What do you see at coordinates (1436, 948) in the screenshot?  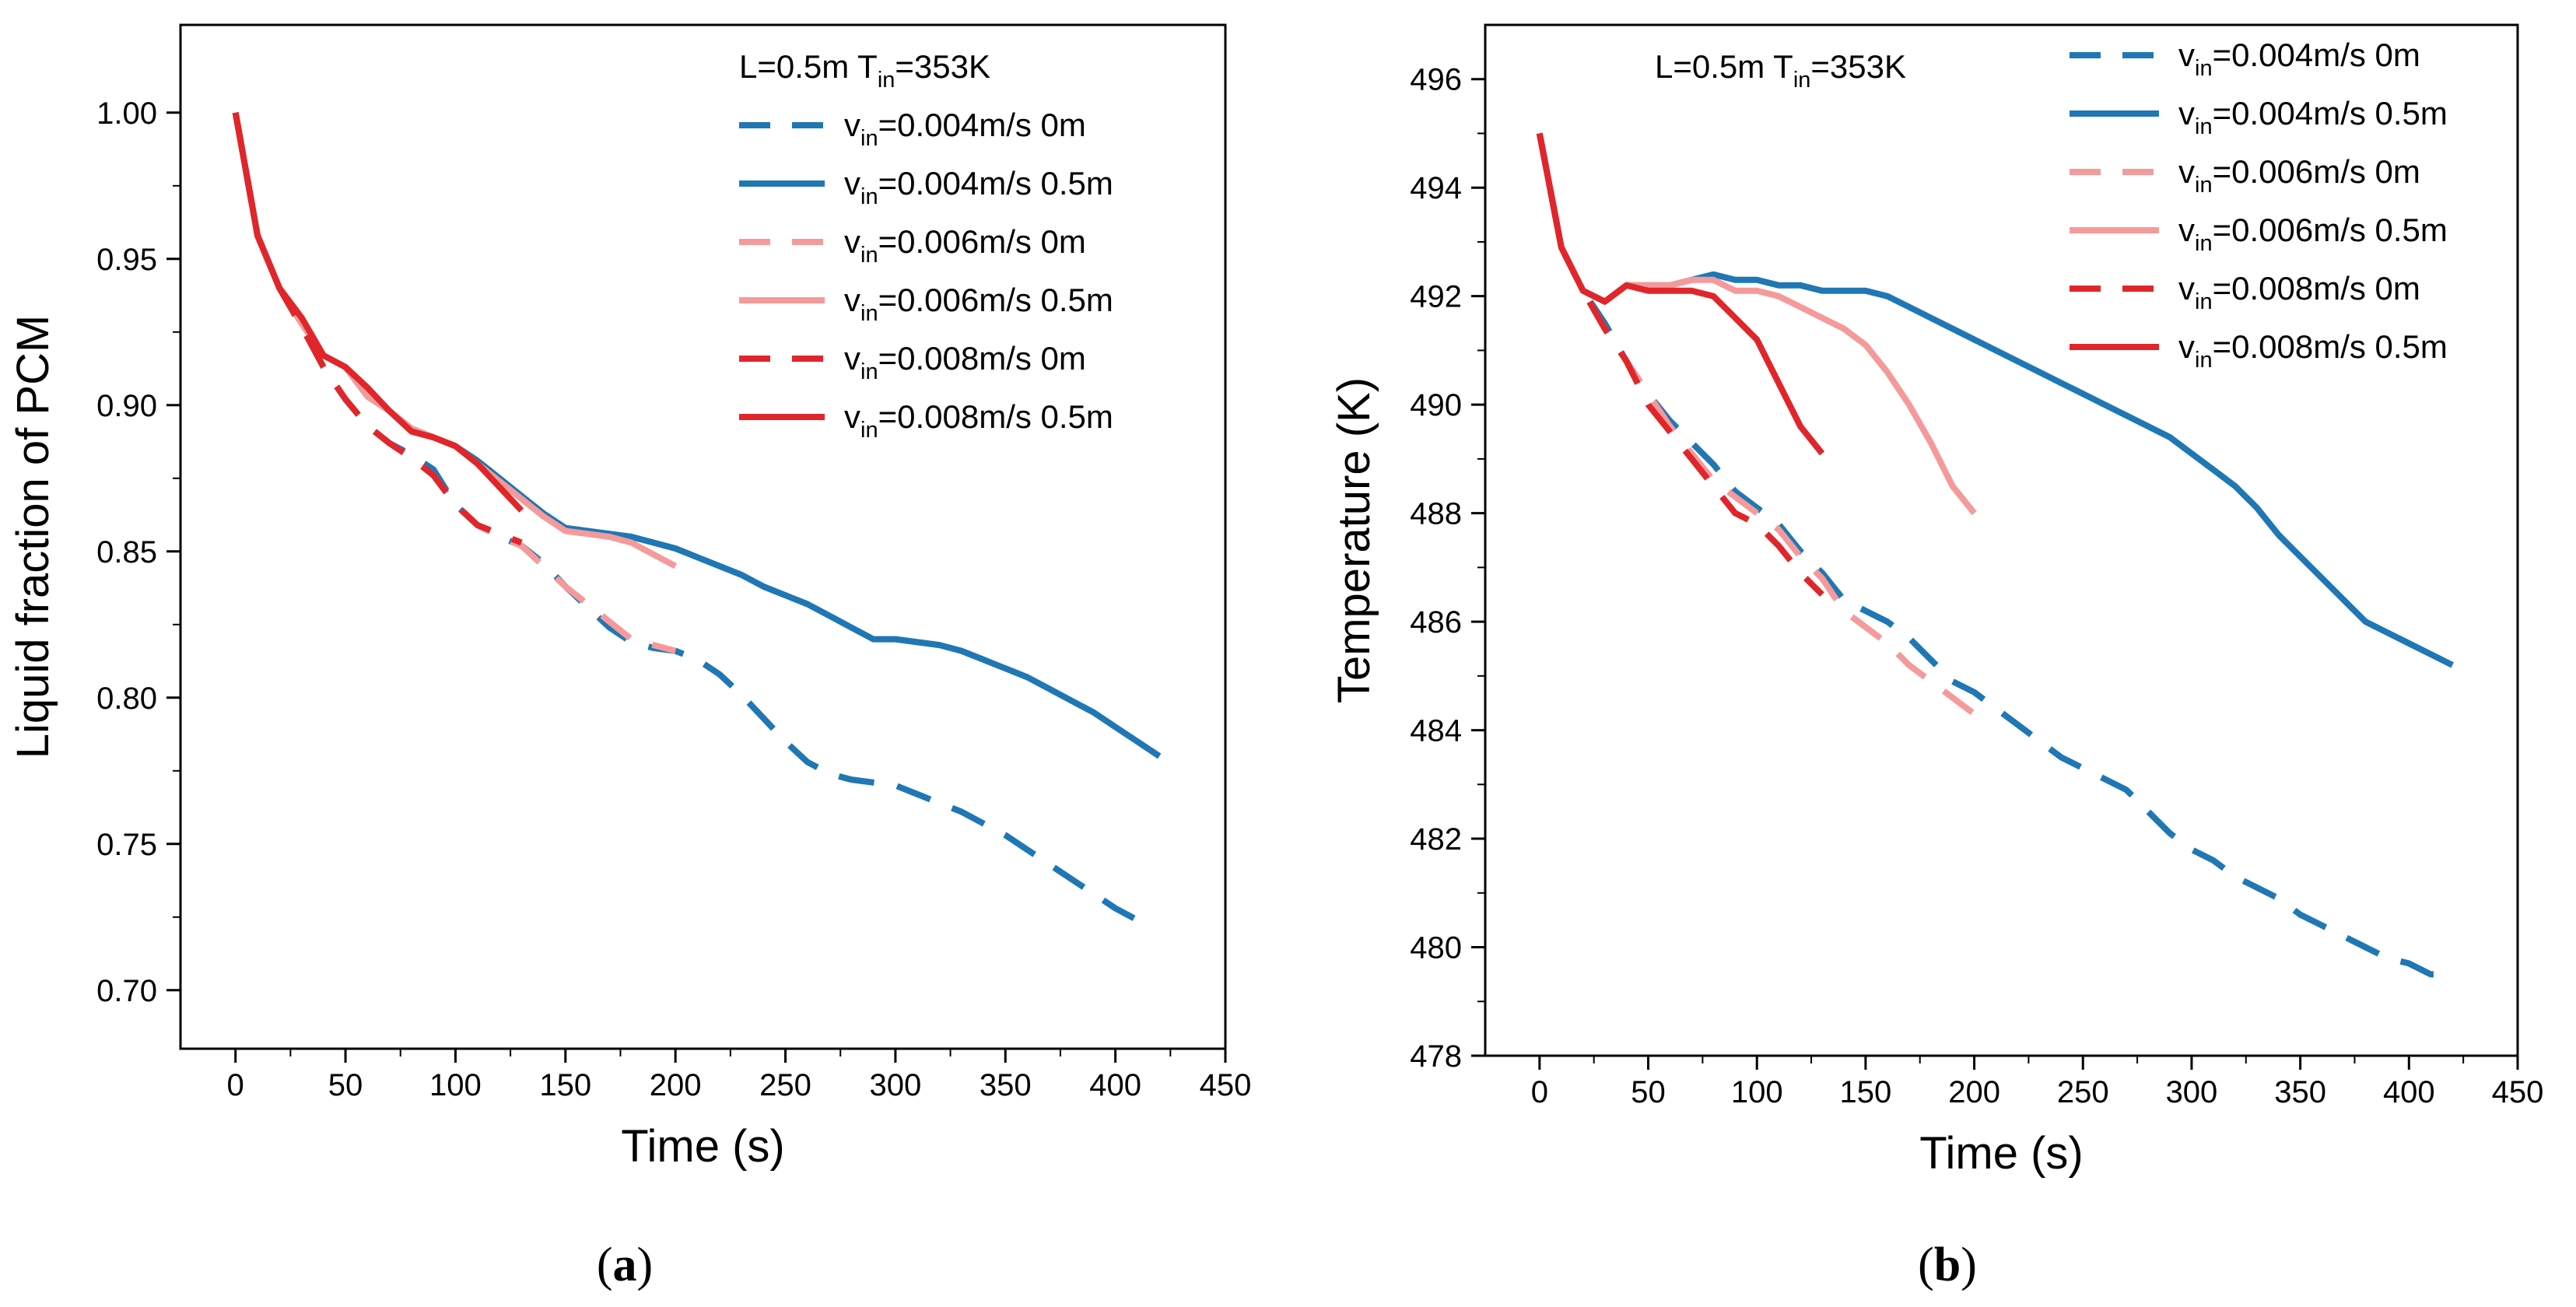 I see `y-tick-label: 480` at bounding box center [1436, 948].